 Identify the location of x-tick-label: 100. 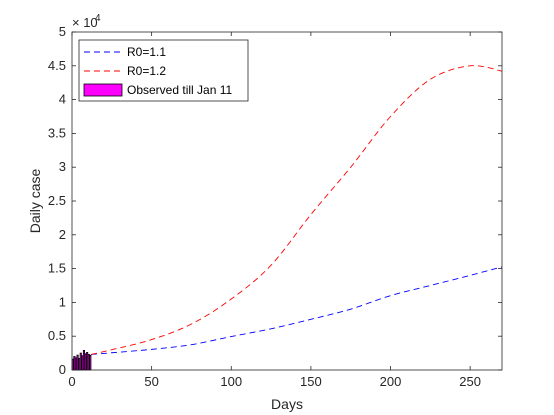
(231, 381).